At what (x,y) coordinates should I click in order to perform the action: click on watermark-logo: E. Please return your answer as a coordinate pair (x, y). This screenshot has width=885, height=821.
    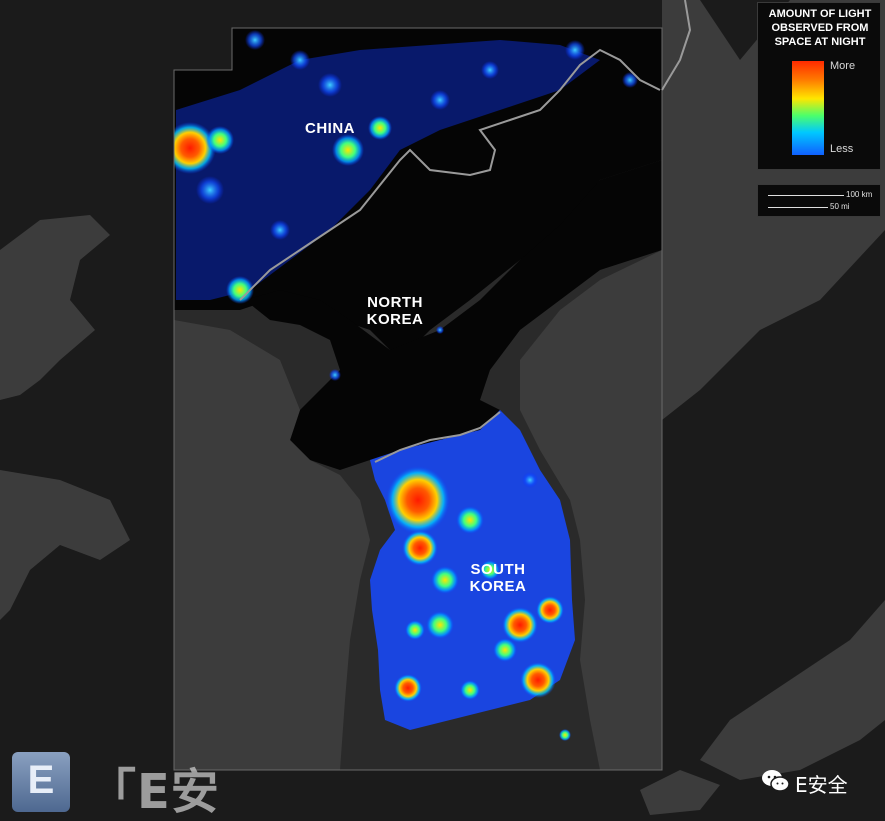
    Looking at the image, I should click on (41, 782).